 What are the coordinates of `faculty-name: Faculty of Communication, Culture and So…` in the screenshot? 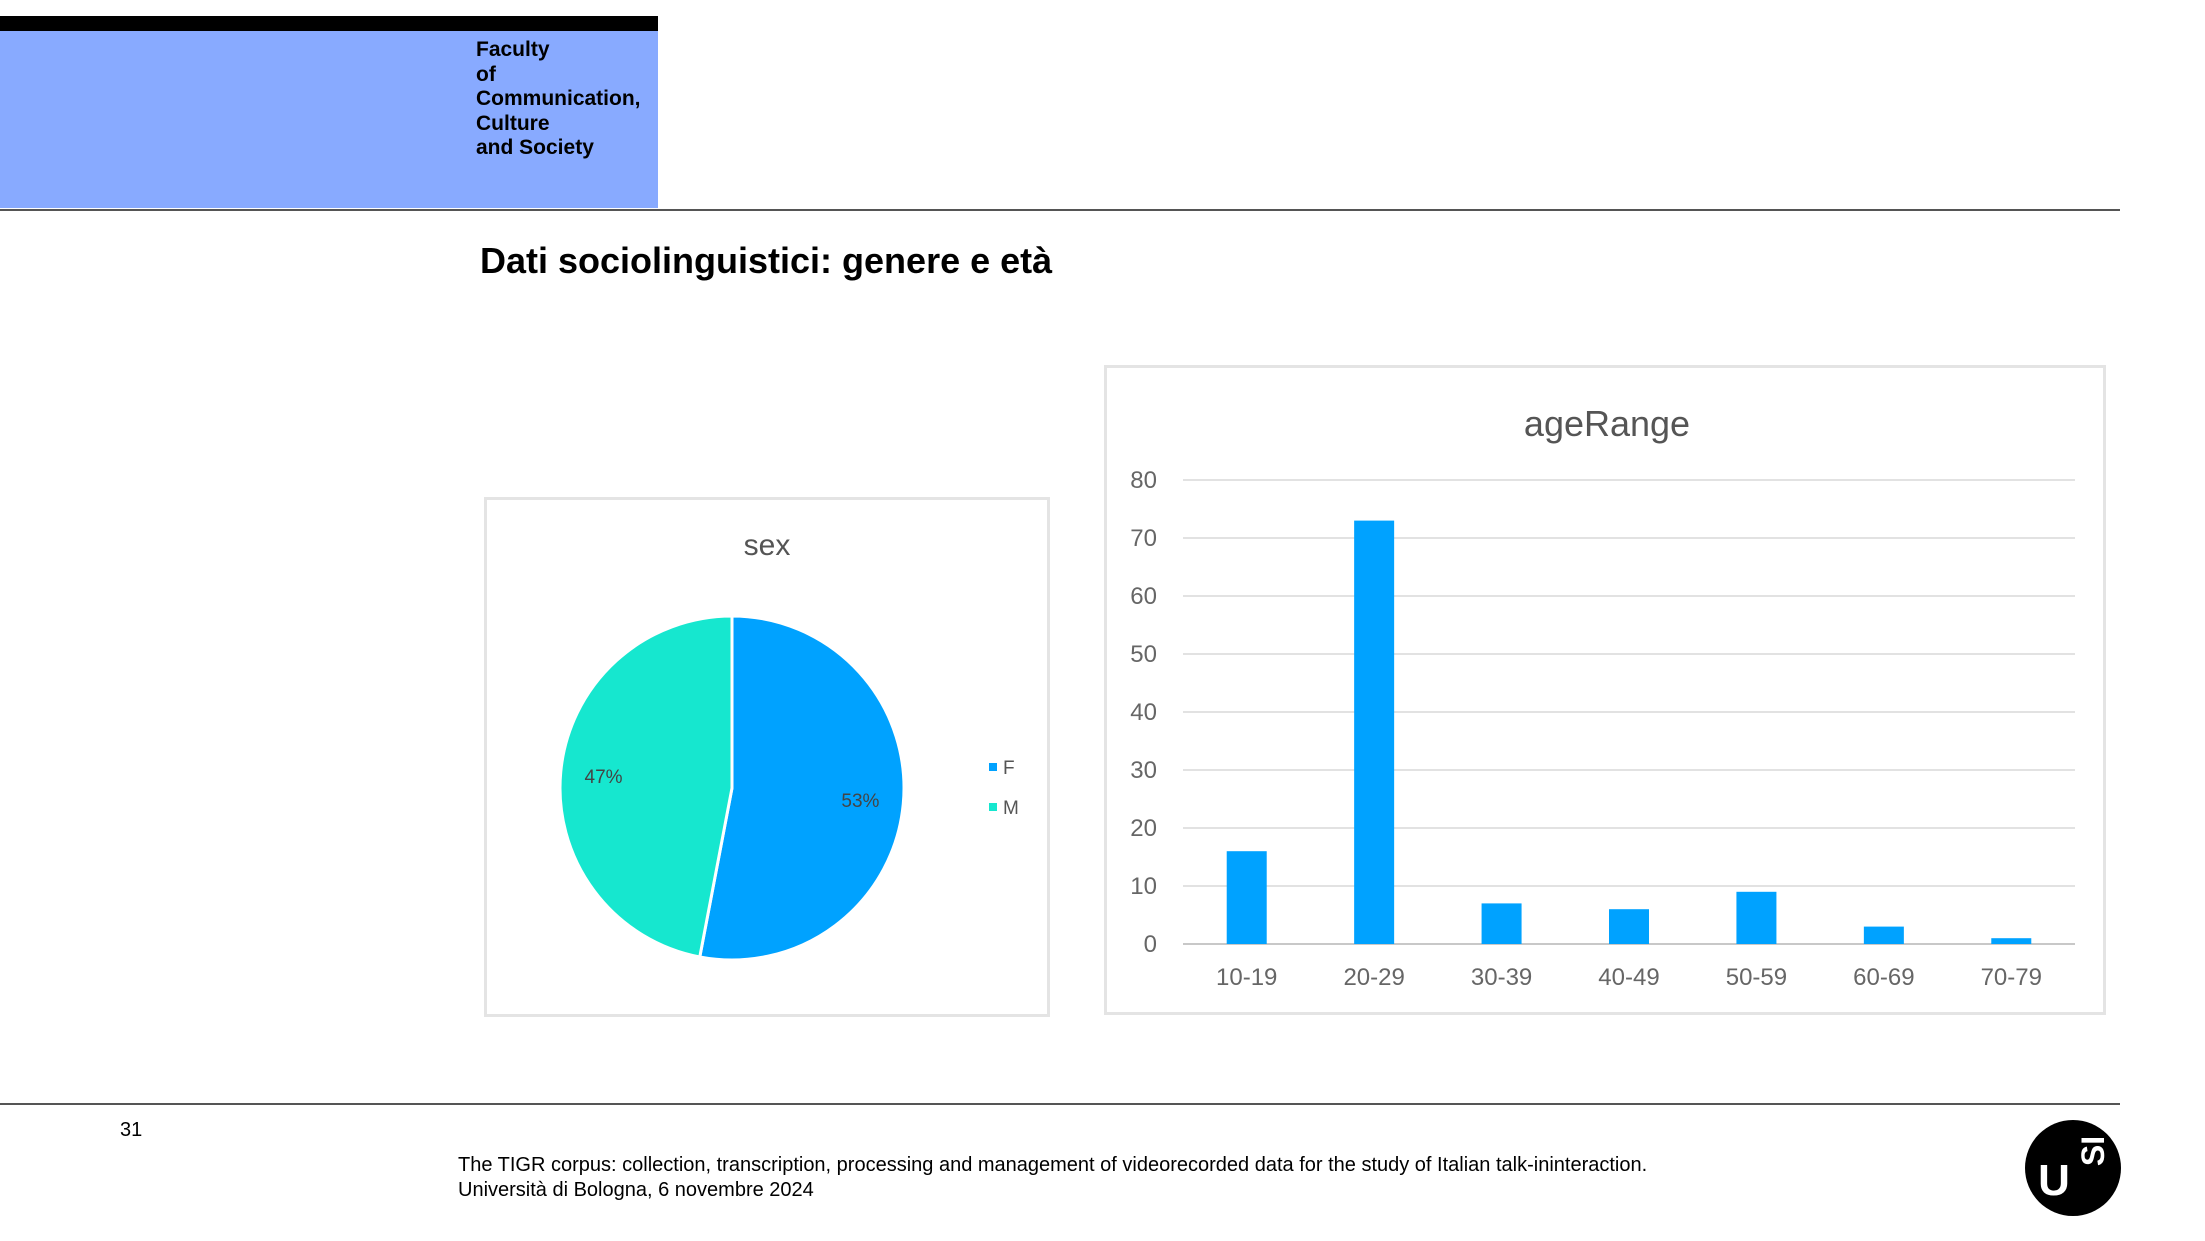 It's located at (566, 99).